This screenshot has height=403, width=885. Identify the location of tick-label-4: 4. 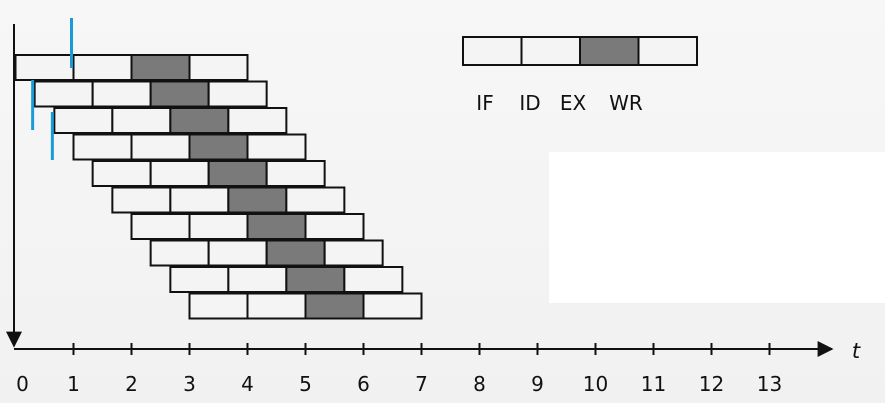
(247, 384).